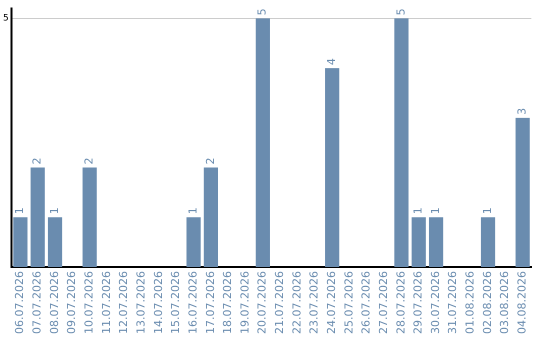  What do you see at coordinates (505, 302) in the screenshot?
I see `x-tick-label: 03.08.2026` at bounding box center [505, 302].